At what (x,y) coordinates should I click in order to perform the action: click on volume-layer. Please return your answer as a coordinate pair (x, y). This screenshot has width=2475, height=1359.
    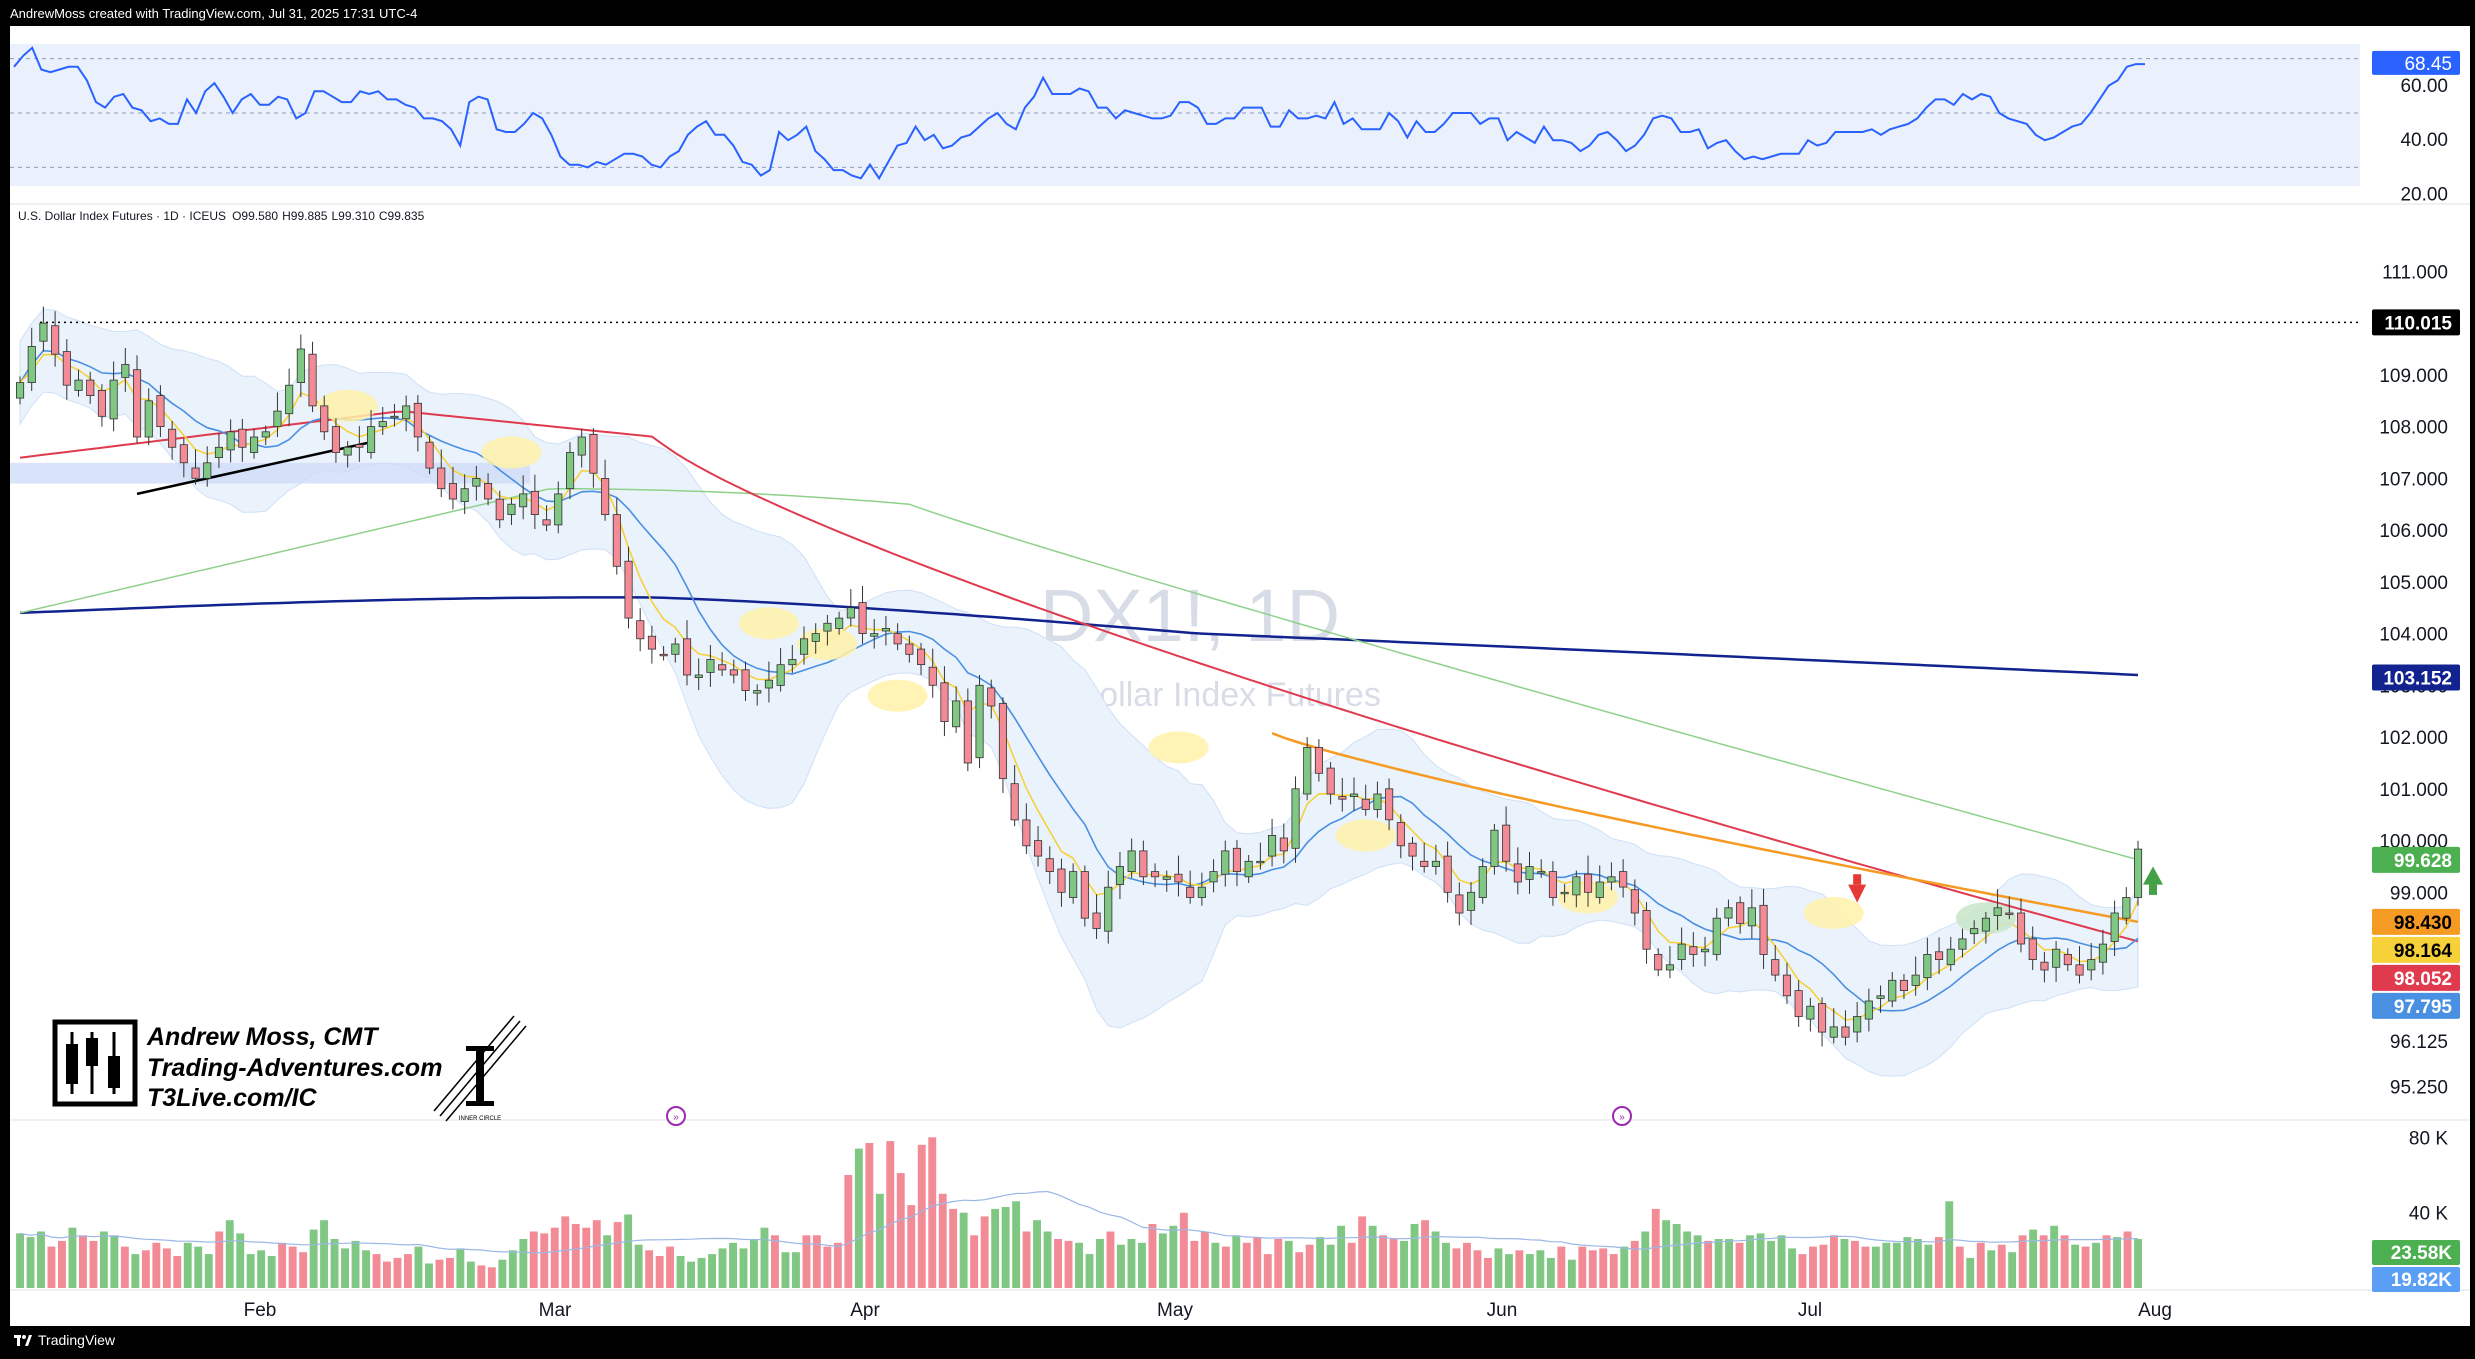
    Looking at the image, I should click on (1079, 1212).